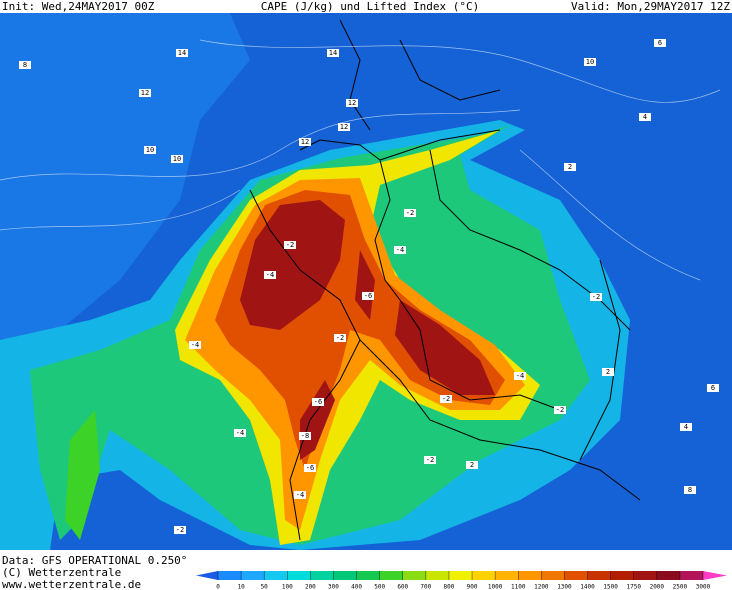 The width and height of the screenshot is (732, 590). Describe the element at coordinates (650, 6) in the screenshot. I see `valid-time: Valid: Mon,29MAY2017 12Z` at that location.